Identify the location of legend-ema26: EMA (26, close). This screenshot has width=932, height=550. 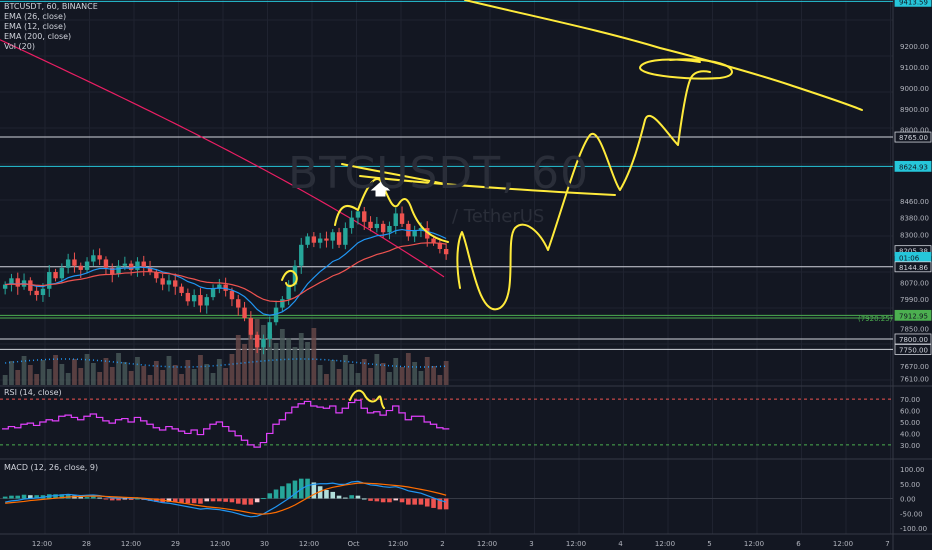
(35, 16).